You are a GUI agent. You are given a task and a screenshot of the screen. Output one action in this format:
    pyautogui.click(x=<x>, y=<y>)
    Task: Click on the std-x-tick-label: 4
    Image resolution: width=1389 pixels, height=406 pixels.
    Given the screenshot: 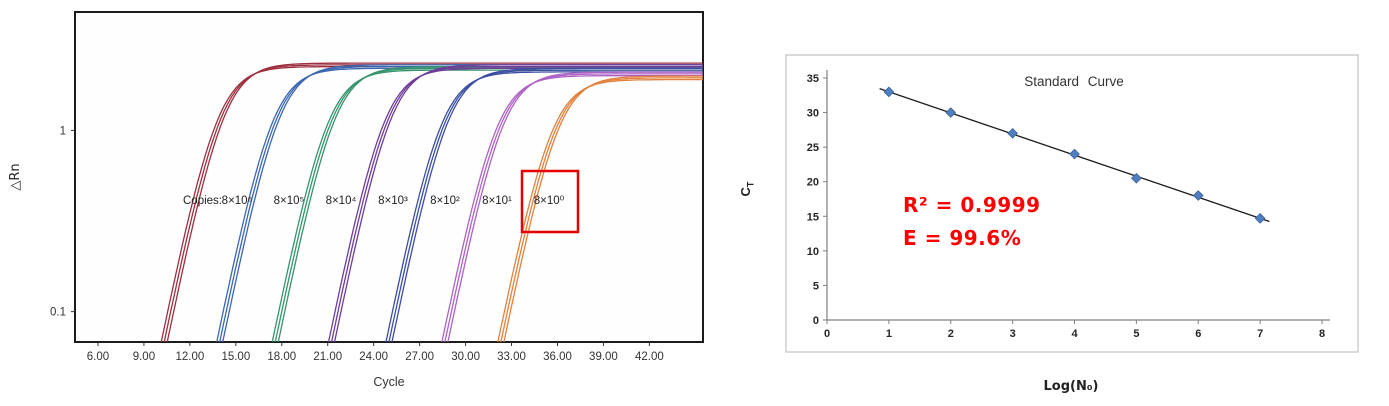 What is the action you would take?
    pyautogui.click(x=1074, y=334)
    